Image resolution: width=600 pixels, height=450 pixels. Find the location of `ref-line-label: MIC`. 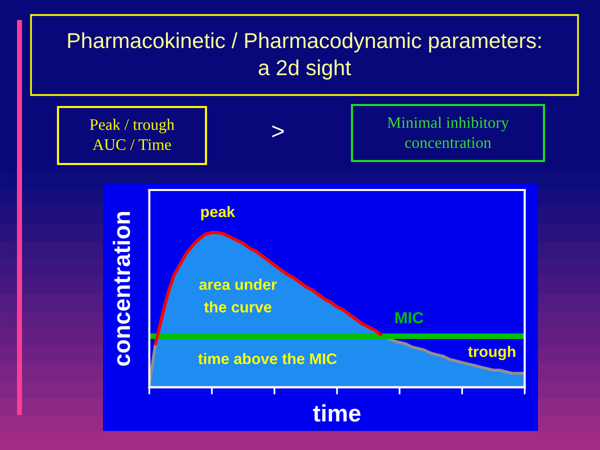

ref-line-label: MIC is located at coordinates (410, 318).